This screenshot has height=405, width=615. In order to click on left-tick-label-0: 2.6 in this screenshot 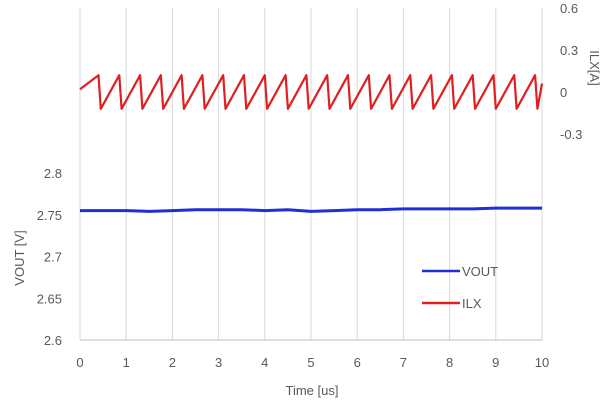, I will do `click(53, 340)`.